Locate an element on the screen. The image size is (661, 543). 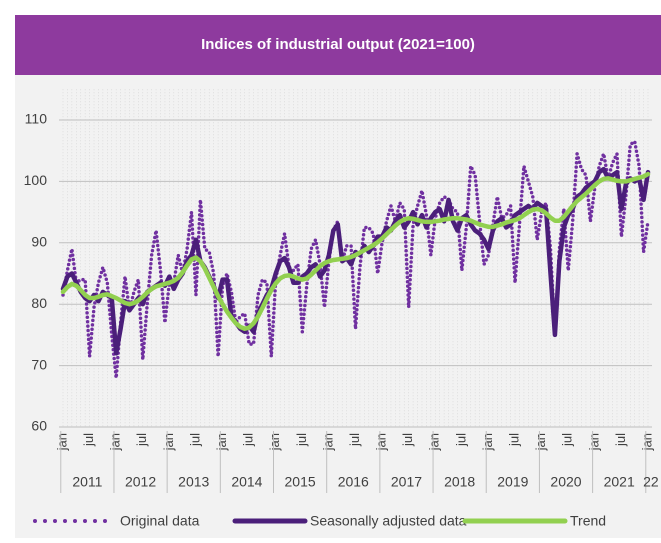
year-label: 2015 is located at coordinates (300, 482).